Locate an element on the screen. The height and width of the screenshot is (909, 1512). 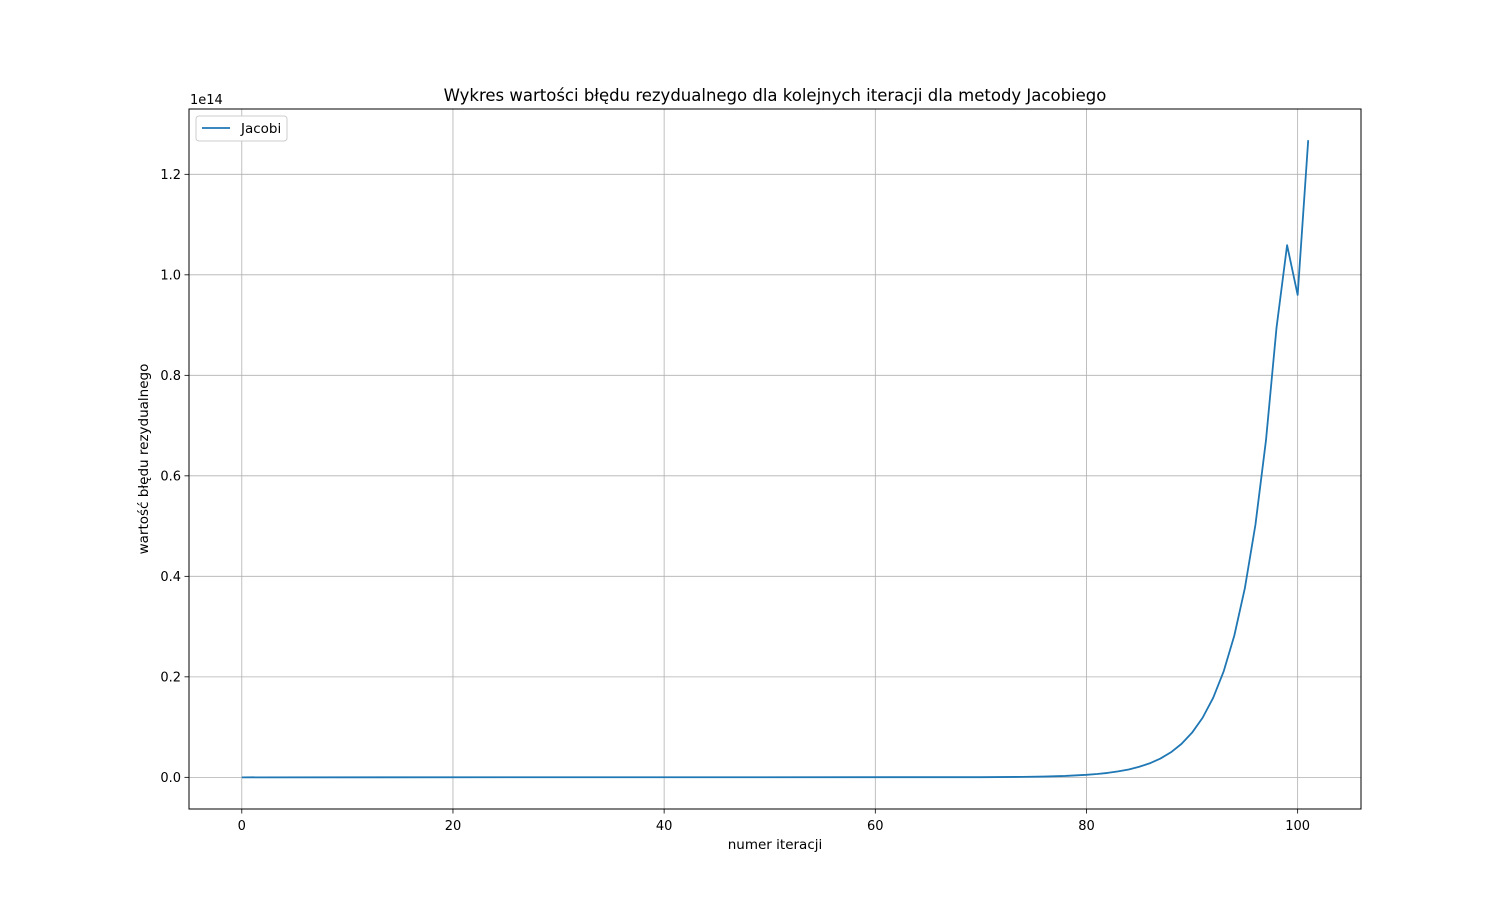
x-tick-label: 20 is located at coordinates (453, 826).